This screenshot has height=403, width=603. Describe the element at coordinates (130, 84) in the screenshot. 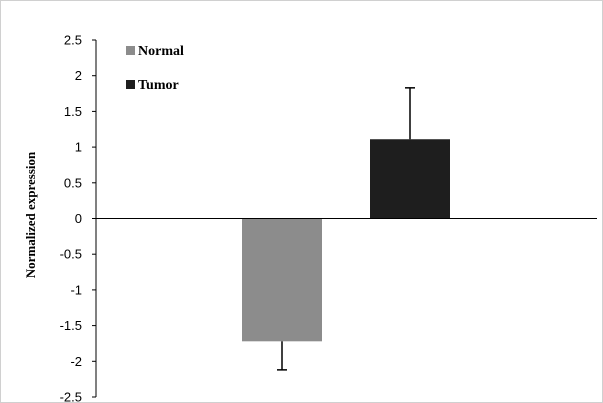

I see `legend-swatch-tumor` at that location.